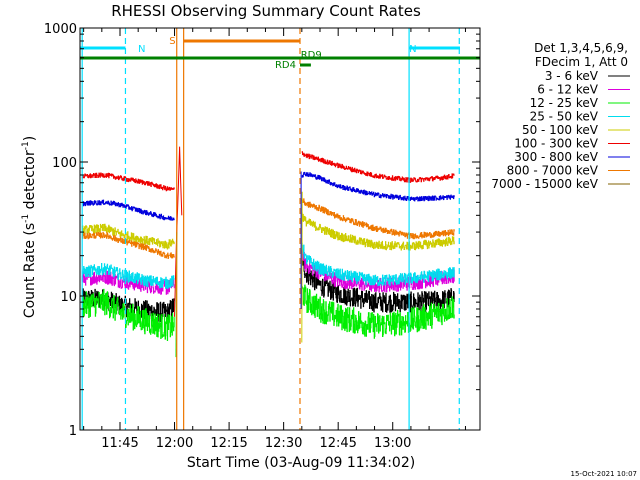 The width and height of the screenshot is (640, 480). What do you see at coordinates (283, 443) in the screenshot?
I see `x-tick-label: 12:30` at bounding box center [283, 443].